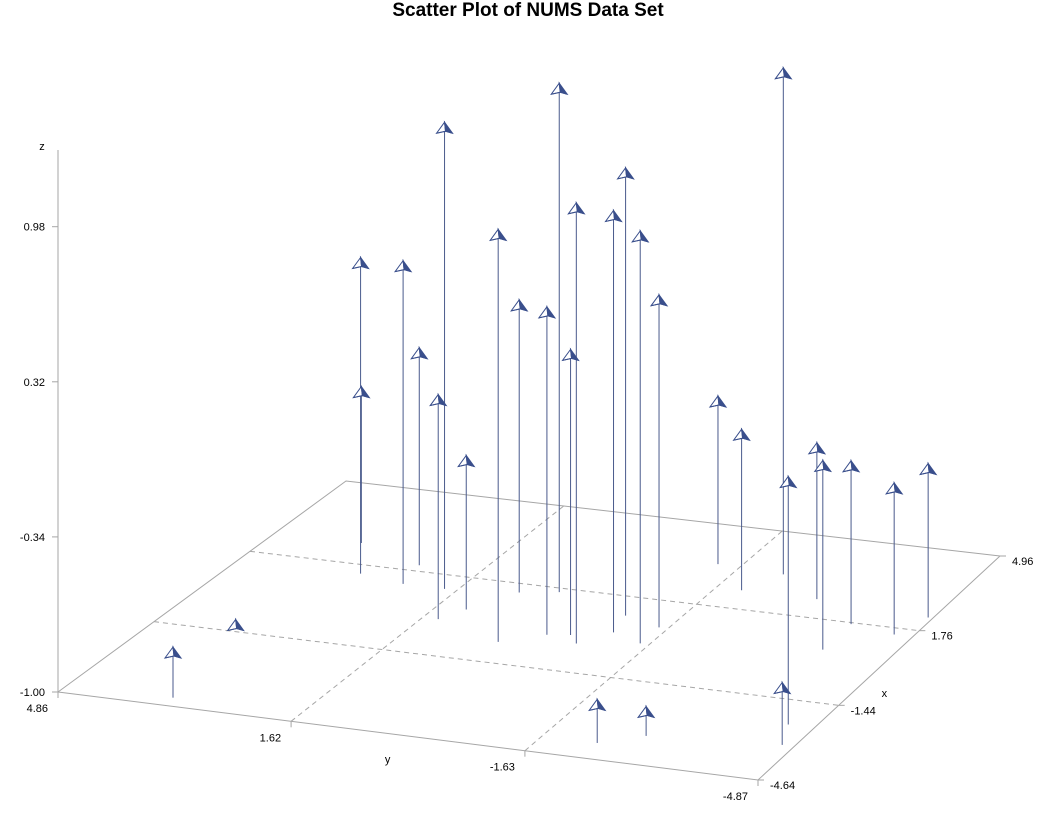 The width and height of the screenshot is (1056, 816). Describe the element at coordinates (941, 637) in the screenshot. I see `x-tick-label: 1.76` at that location.